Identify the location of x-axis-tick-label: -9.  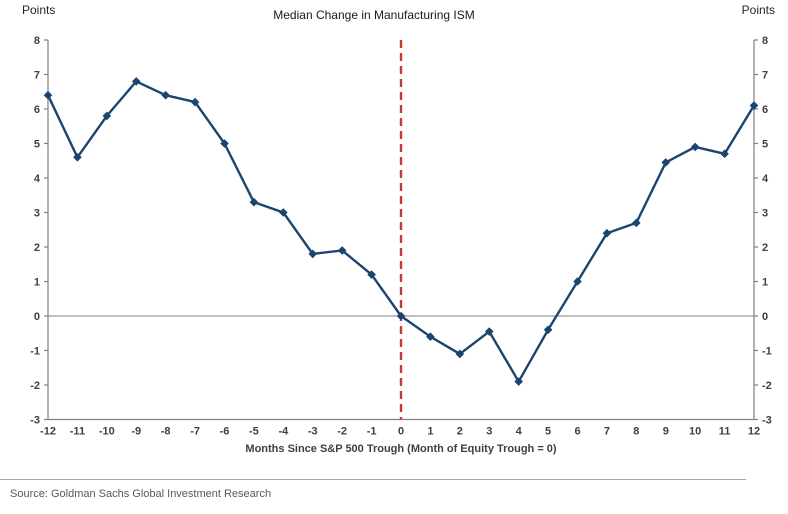
(136, 432).